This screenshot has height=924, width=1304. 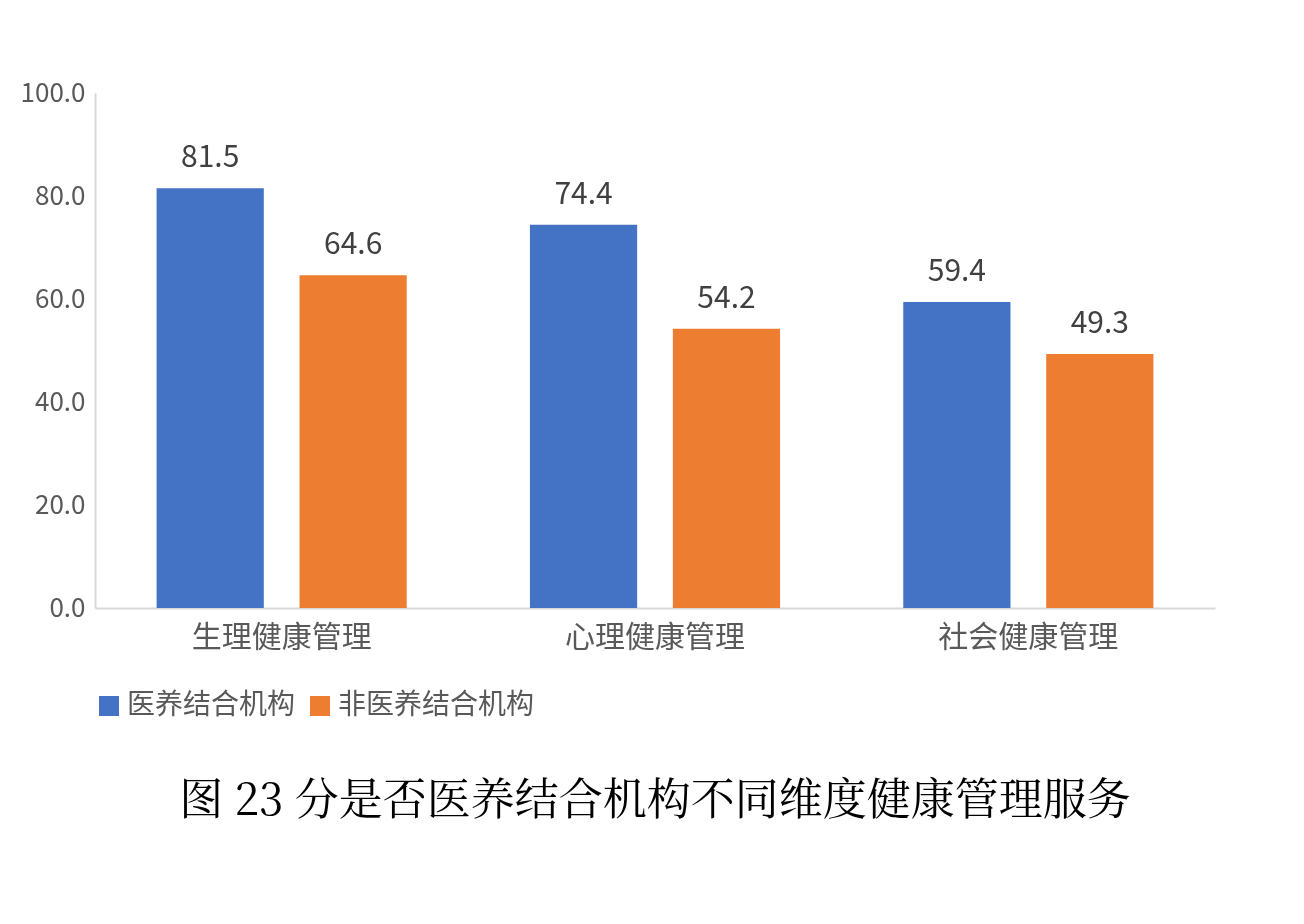 I want to click on x-tick-label: 生理健康管理, so click(x=281, y=633).